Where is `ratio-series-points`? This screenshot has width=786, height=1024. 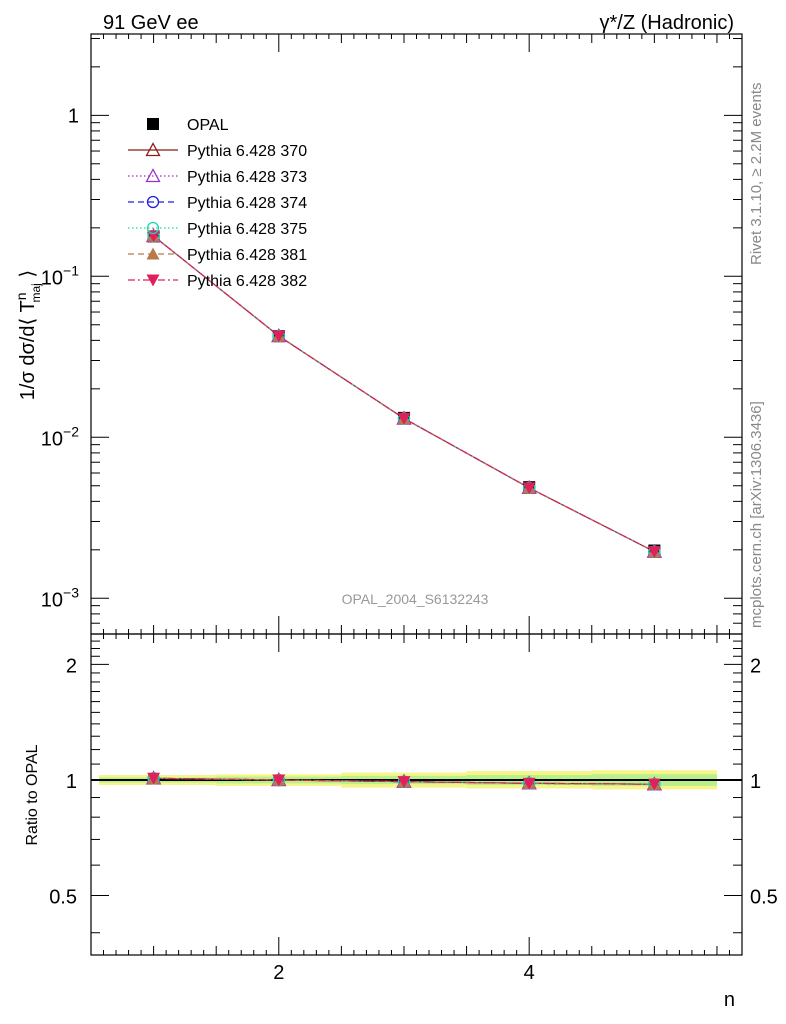 ratio-series-points is located at coordinates (404, 780).